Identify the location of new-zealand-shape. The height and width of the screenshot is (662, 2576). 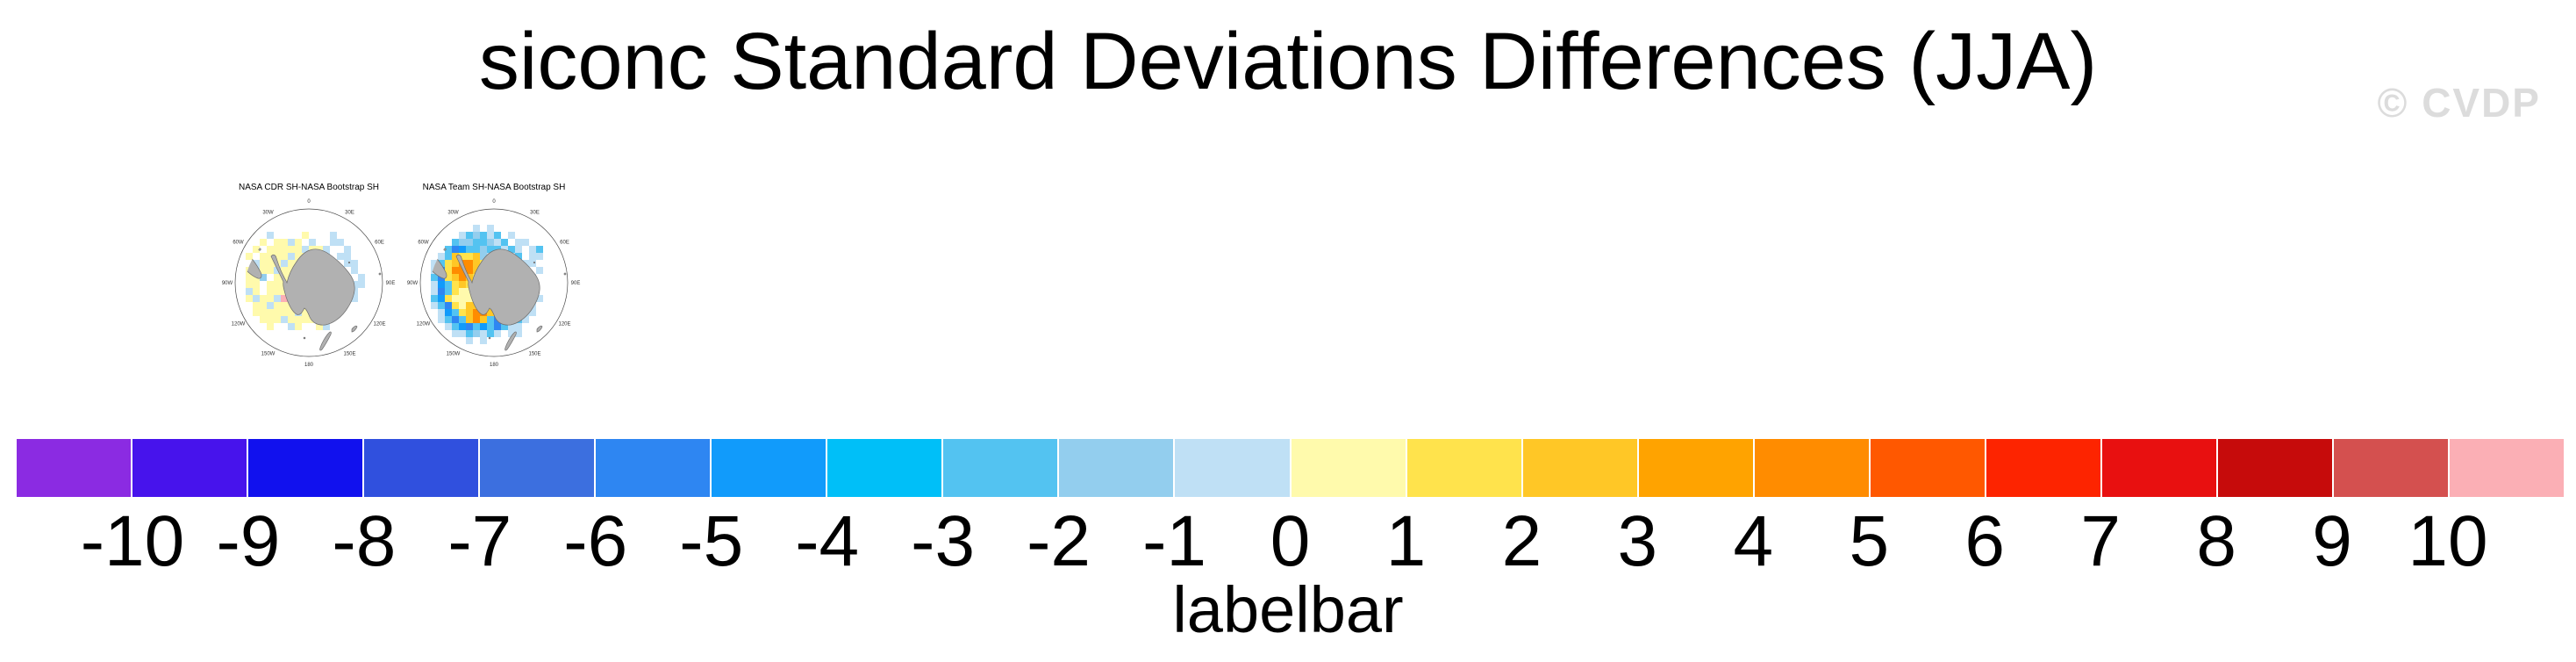
(325, 341).